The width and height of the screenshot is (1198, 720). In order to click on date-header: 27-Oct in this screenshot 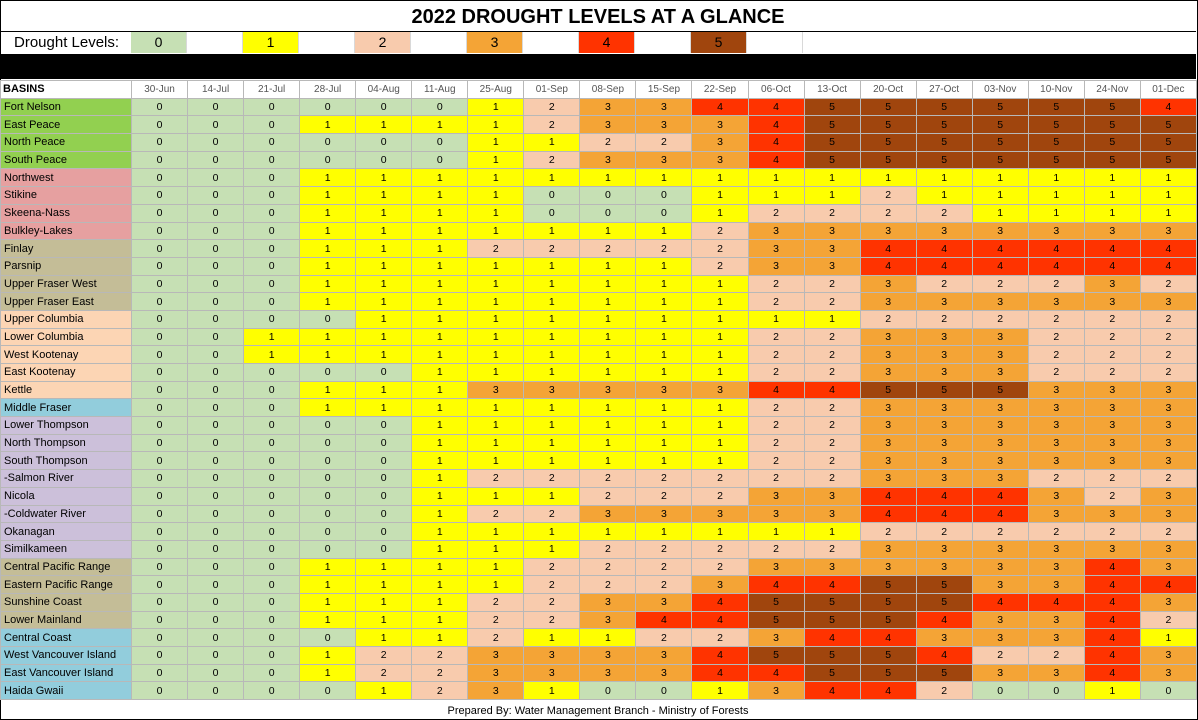, I will do `click(944, 89)`.